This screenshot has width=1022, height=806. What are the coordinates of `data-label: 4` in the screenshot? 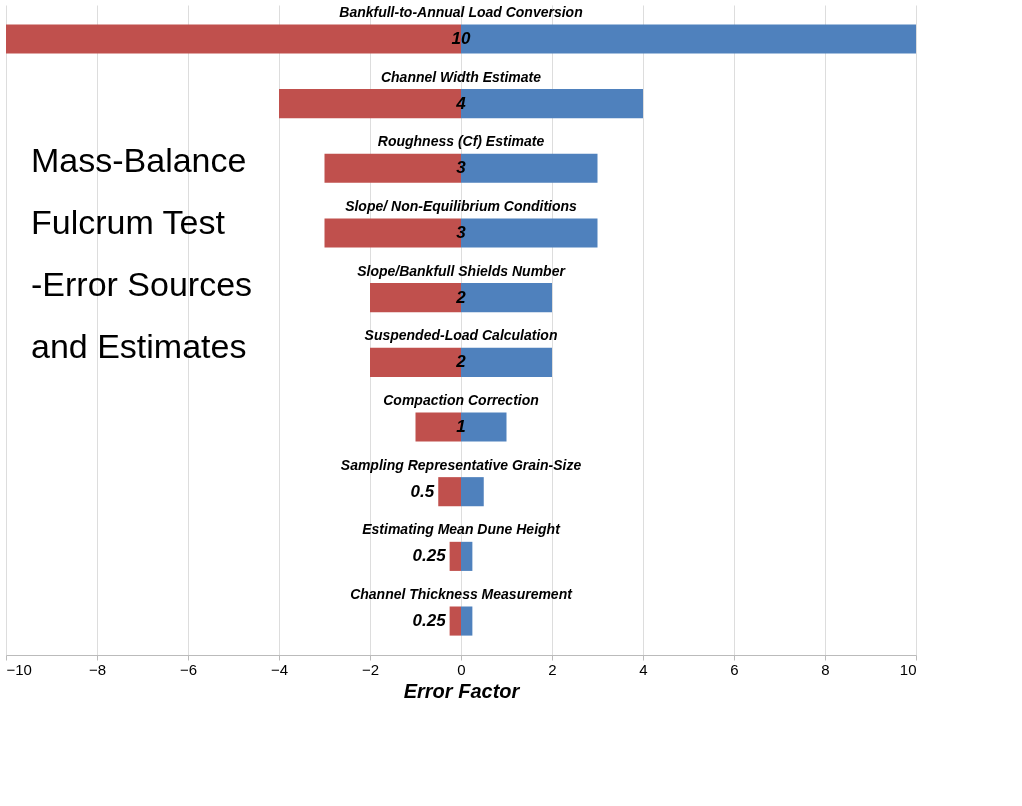 It's located at (461, 103).